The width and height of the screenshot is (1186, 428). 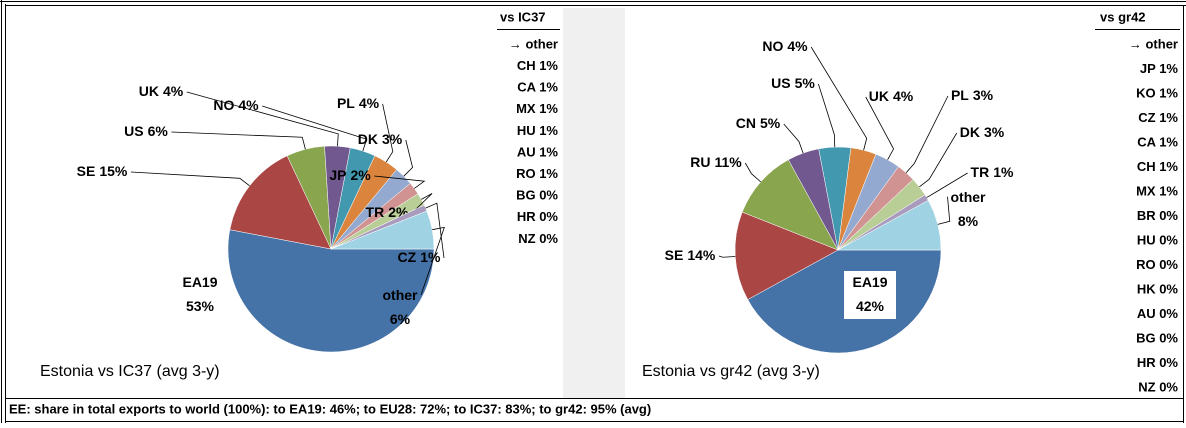 I want to click on slice-category: other, so click(x=969, y=197).